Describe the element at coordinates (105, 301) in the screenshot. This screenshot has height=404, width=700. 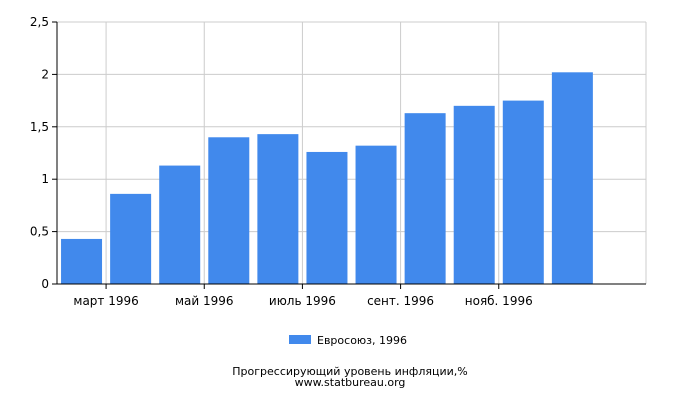
I see `x-tick-label: март 1996` at that location.